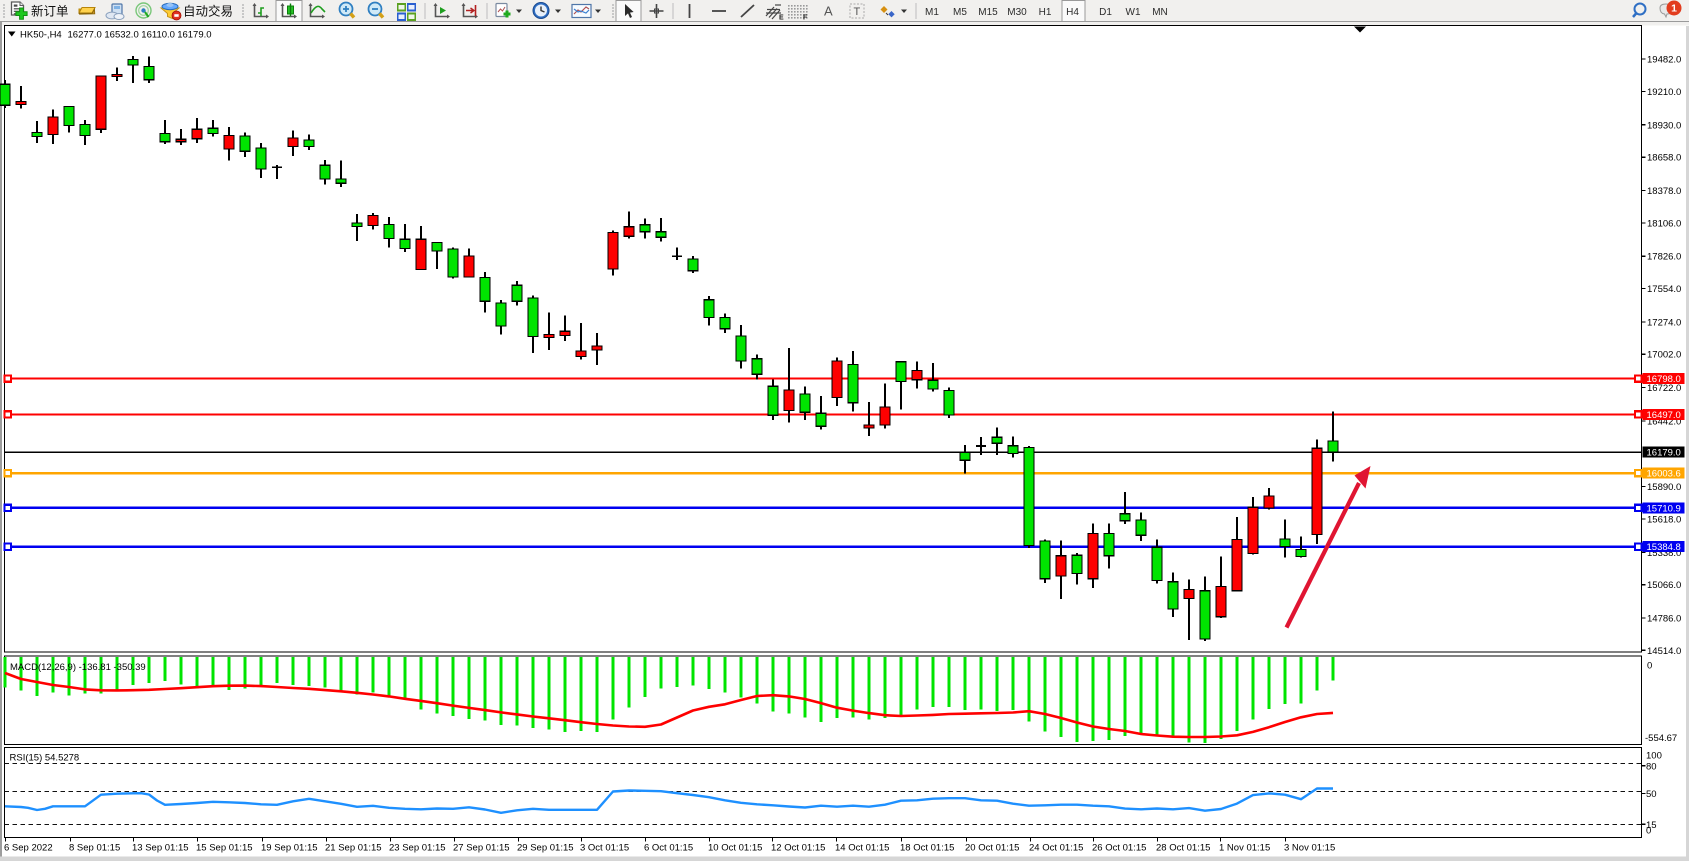 This screenshot has width=1689, height=861. What do you see at coordinates (1160, 12) in the screenshot?
I see `svg-text: MN` at bounding box center [1160, 12].